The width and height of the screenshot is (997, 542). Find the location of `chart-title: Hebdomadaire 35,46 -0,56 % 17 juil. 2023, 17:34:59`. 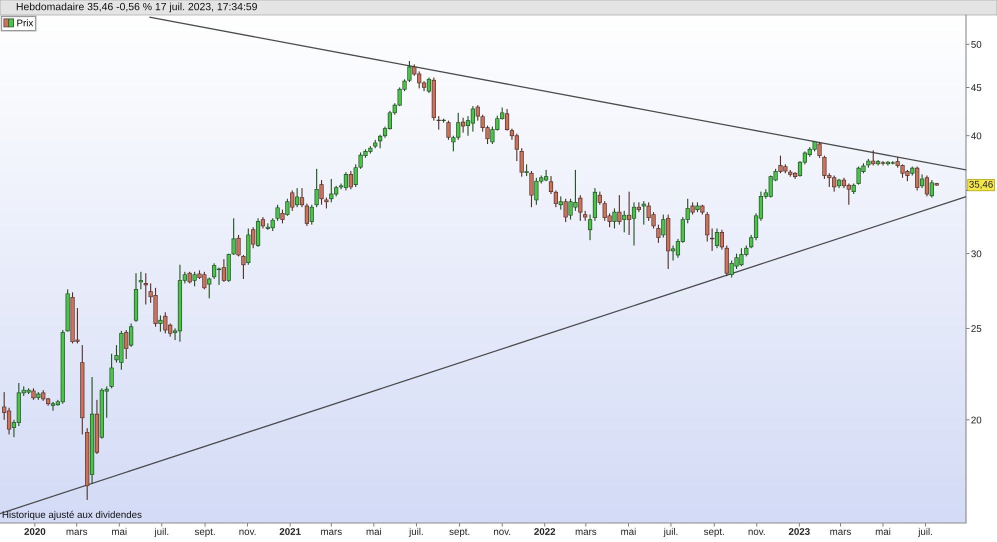

chart-title: Hebdomadaire 35,46 -0,56 % 17 juil. 2023, 17:34:59 is located at coordinates (136, 7).